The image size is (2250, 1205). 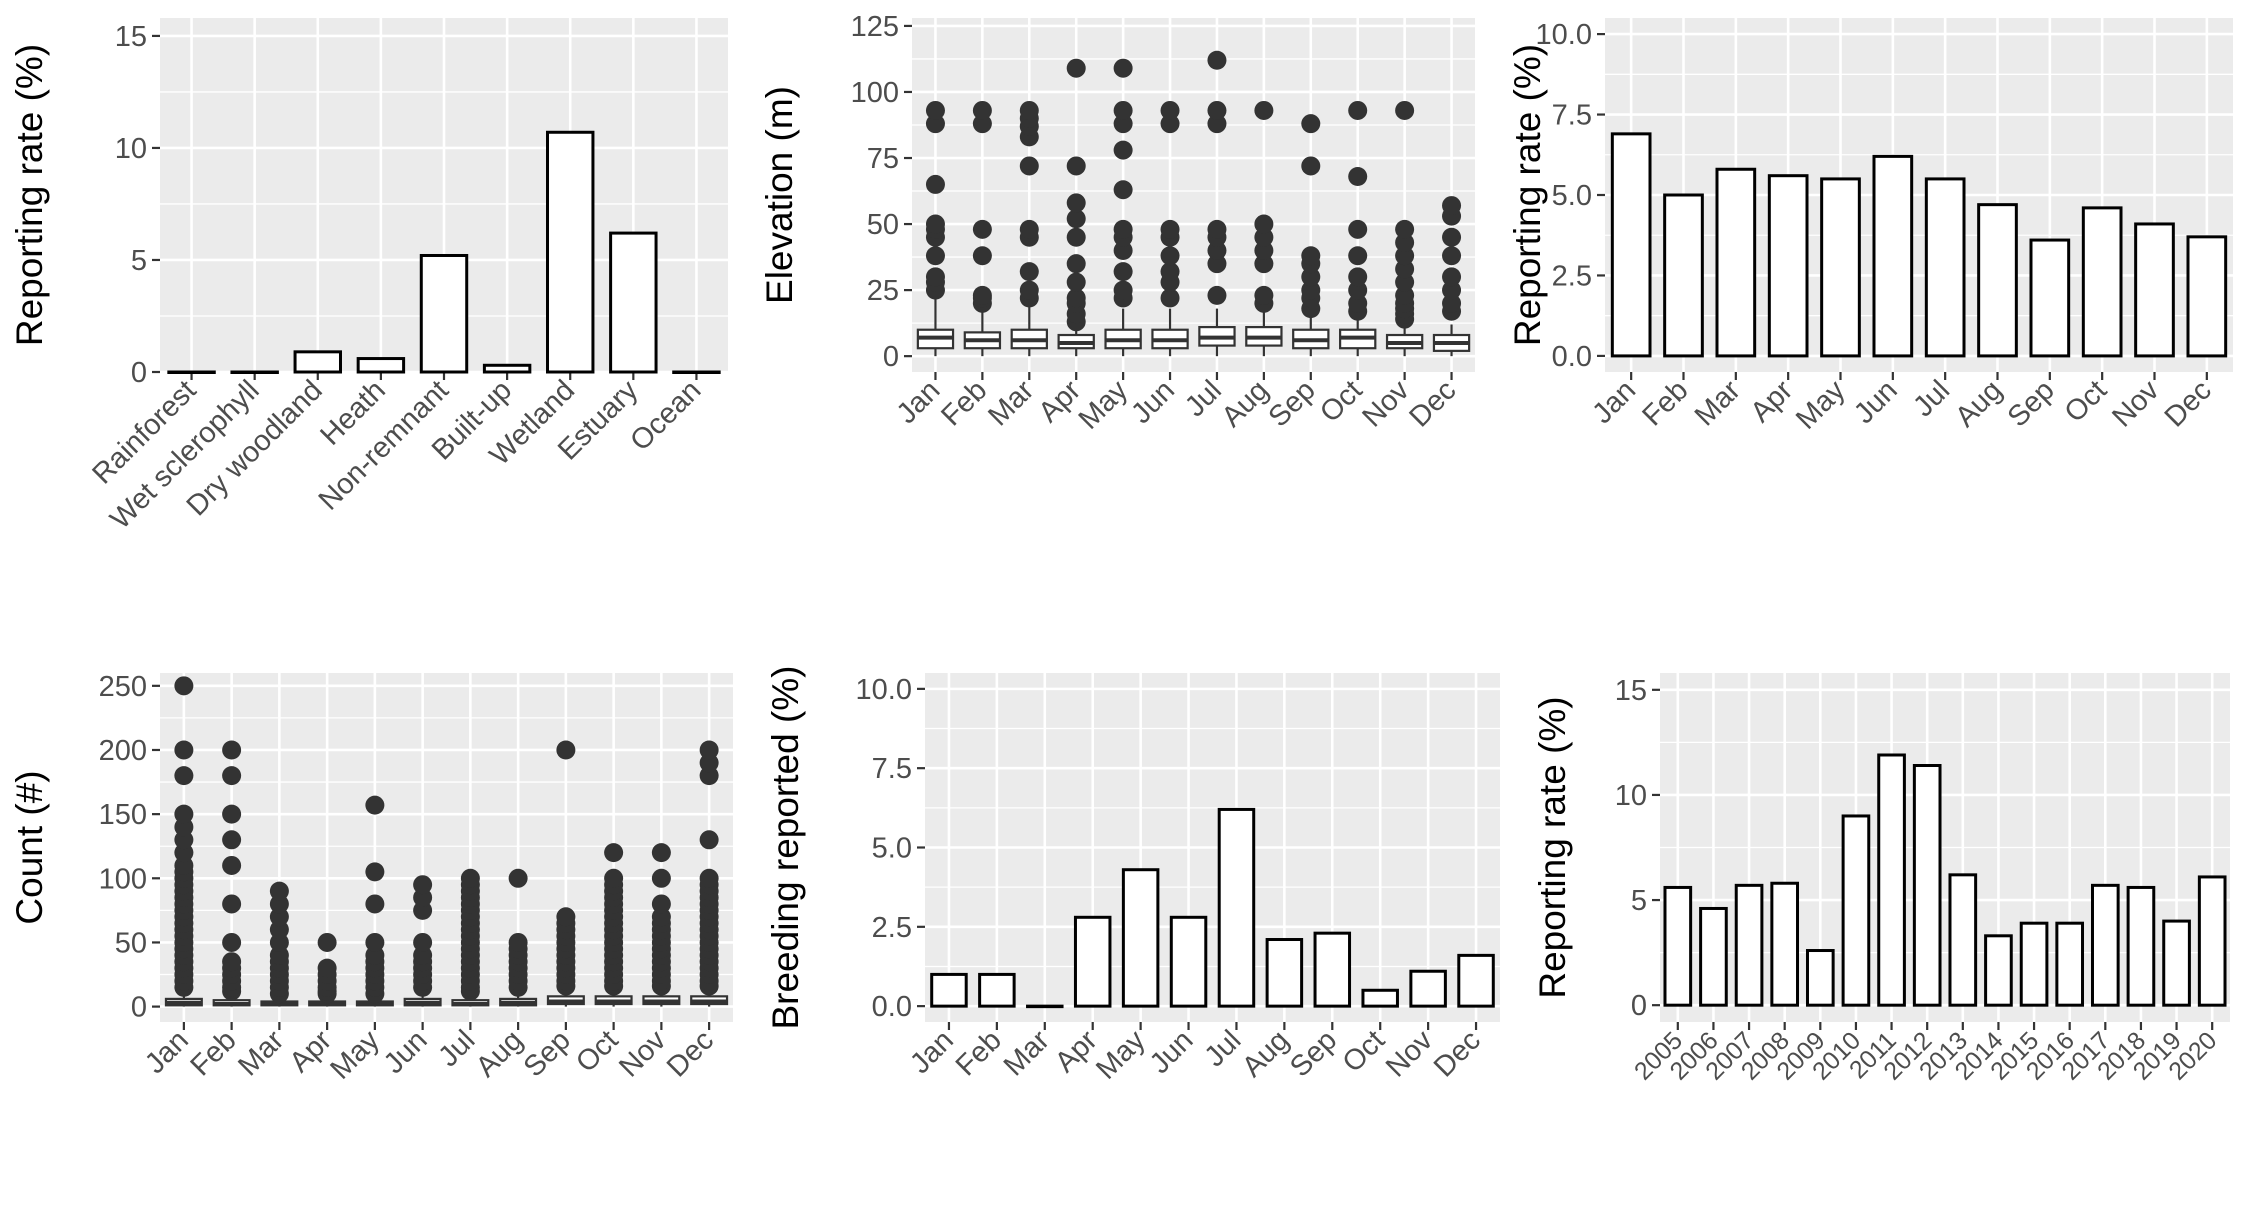 I want to click on y-tick-label: 15, so click(x=131, y=37).